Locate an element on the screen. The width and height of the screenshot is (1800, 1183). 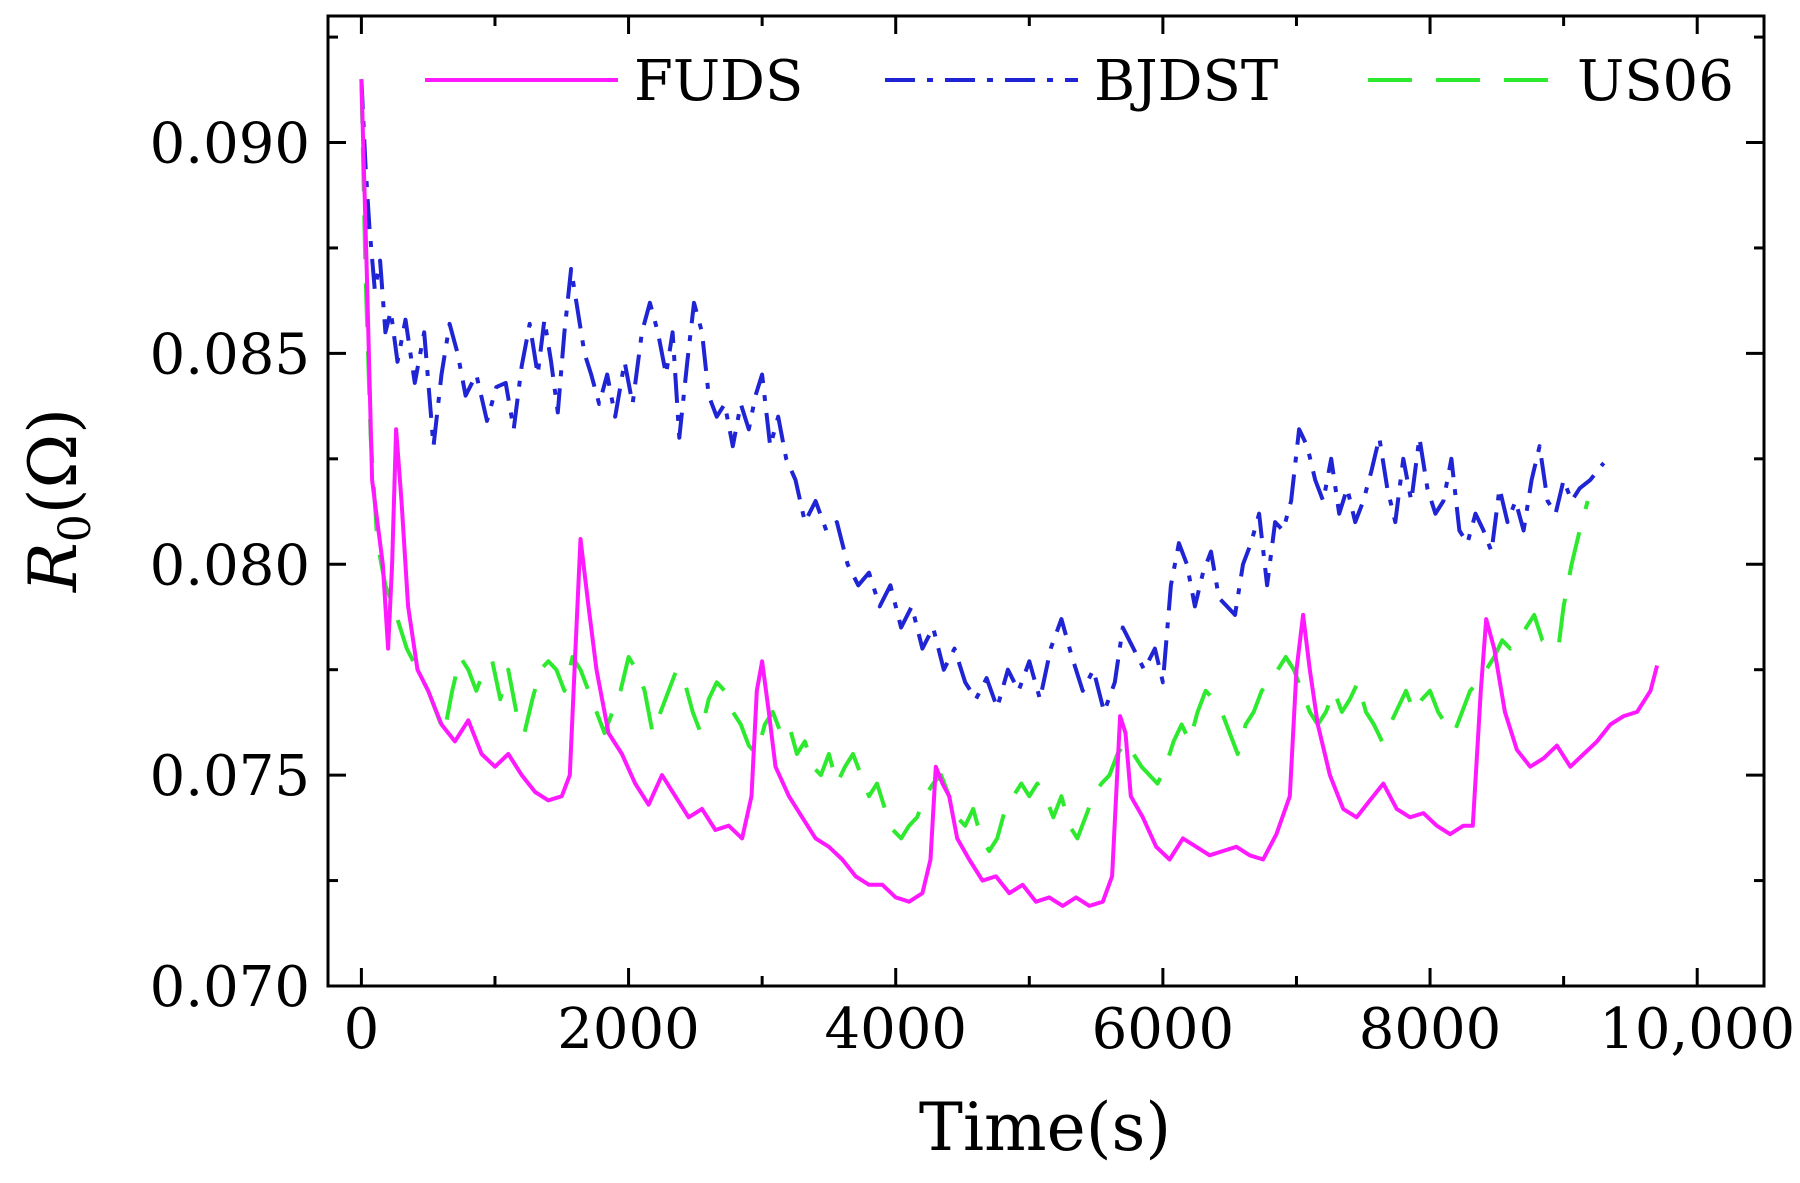
x-tick-label: 8000 is located at coordinates (1430, 1029).